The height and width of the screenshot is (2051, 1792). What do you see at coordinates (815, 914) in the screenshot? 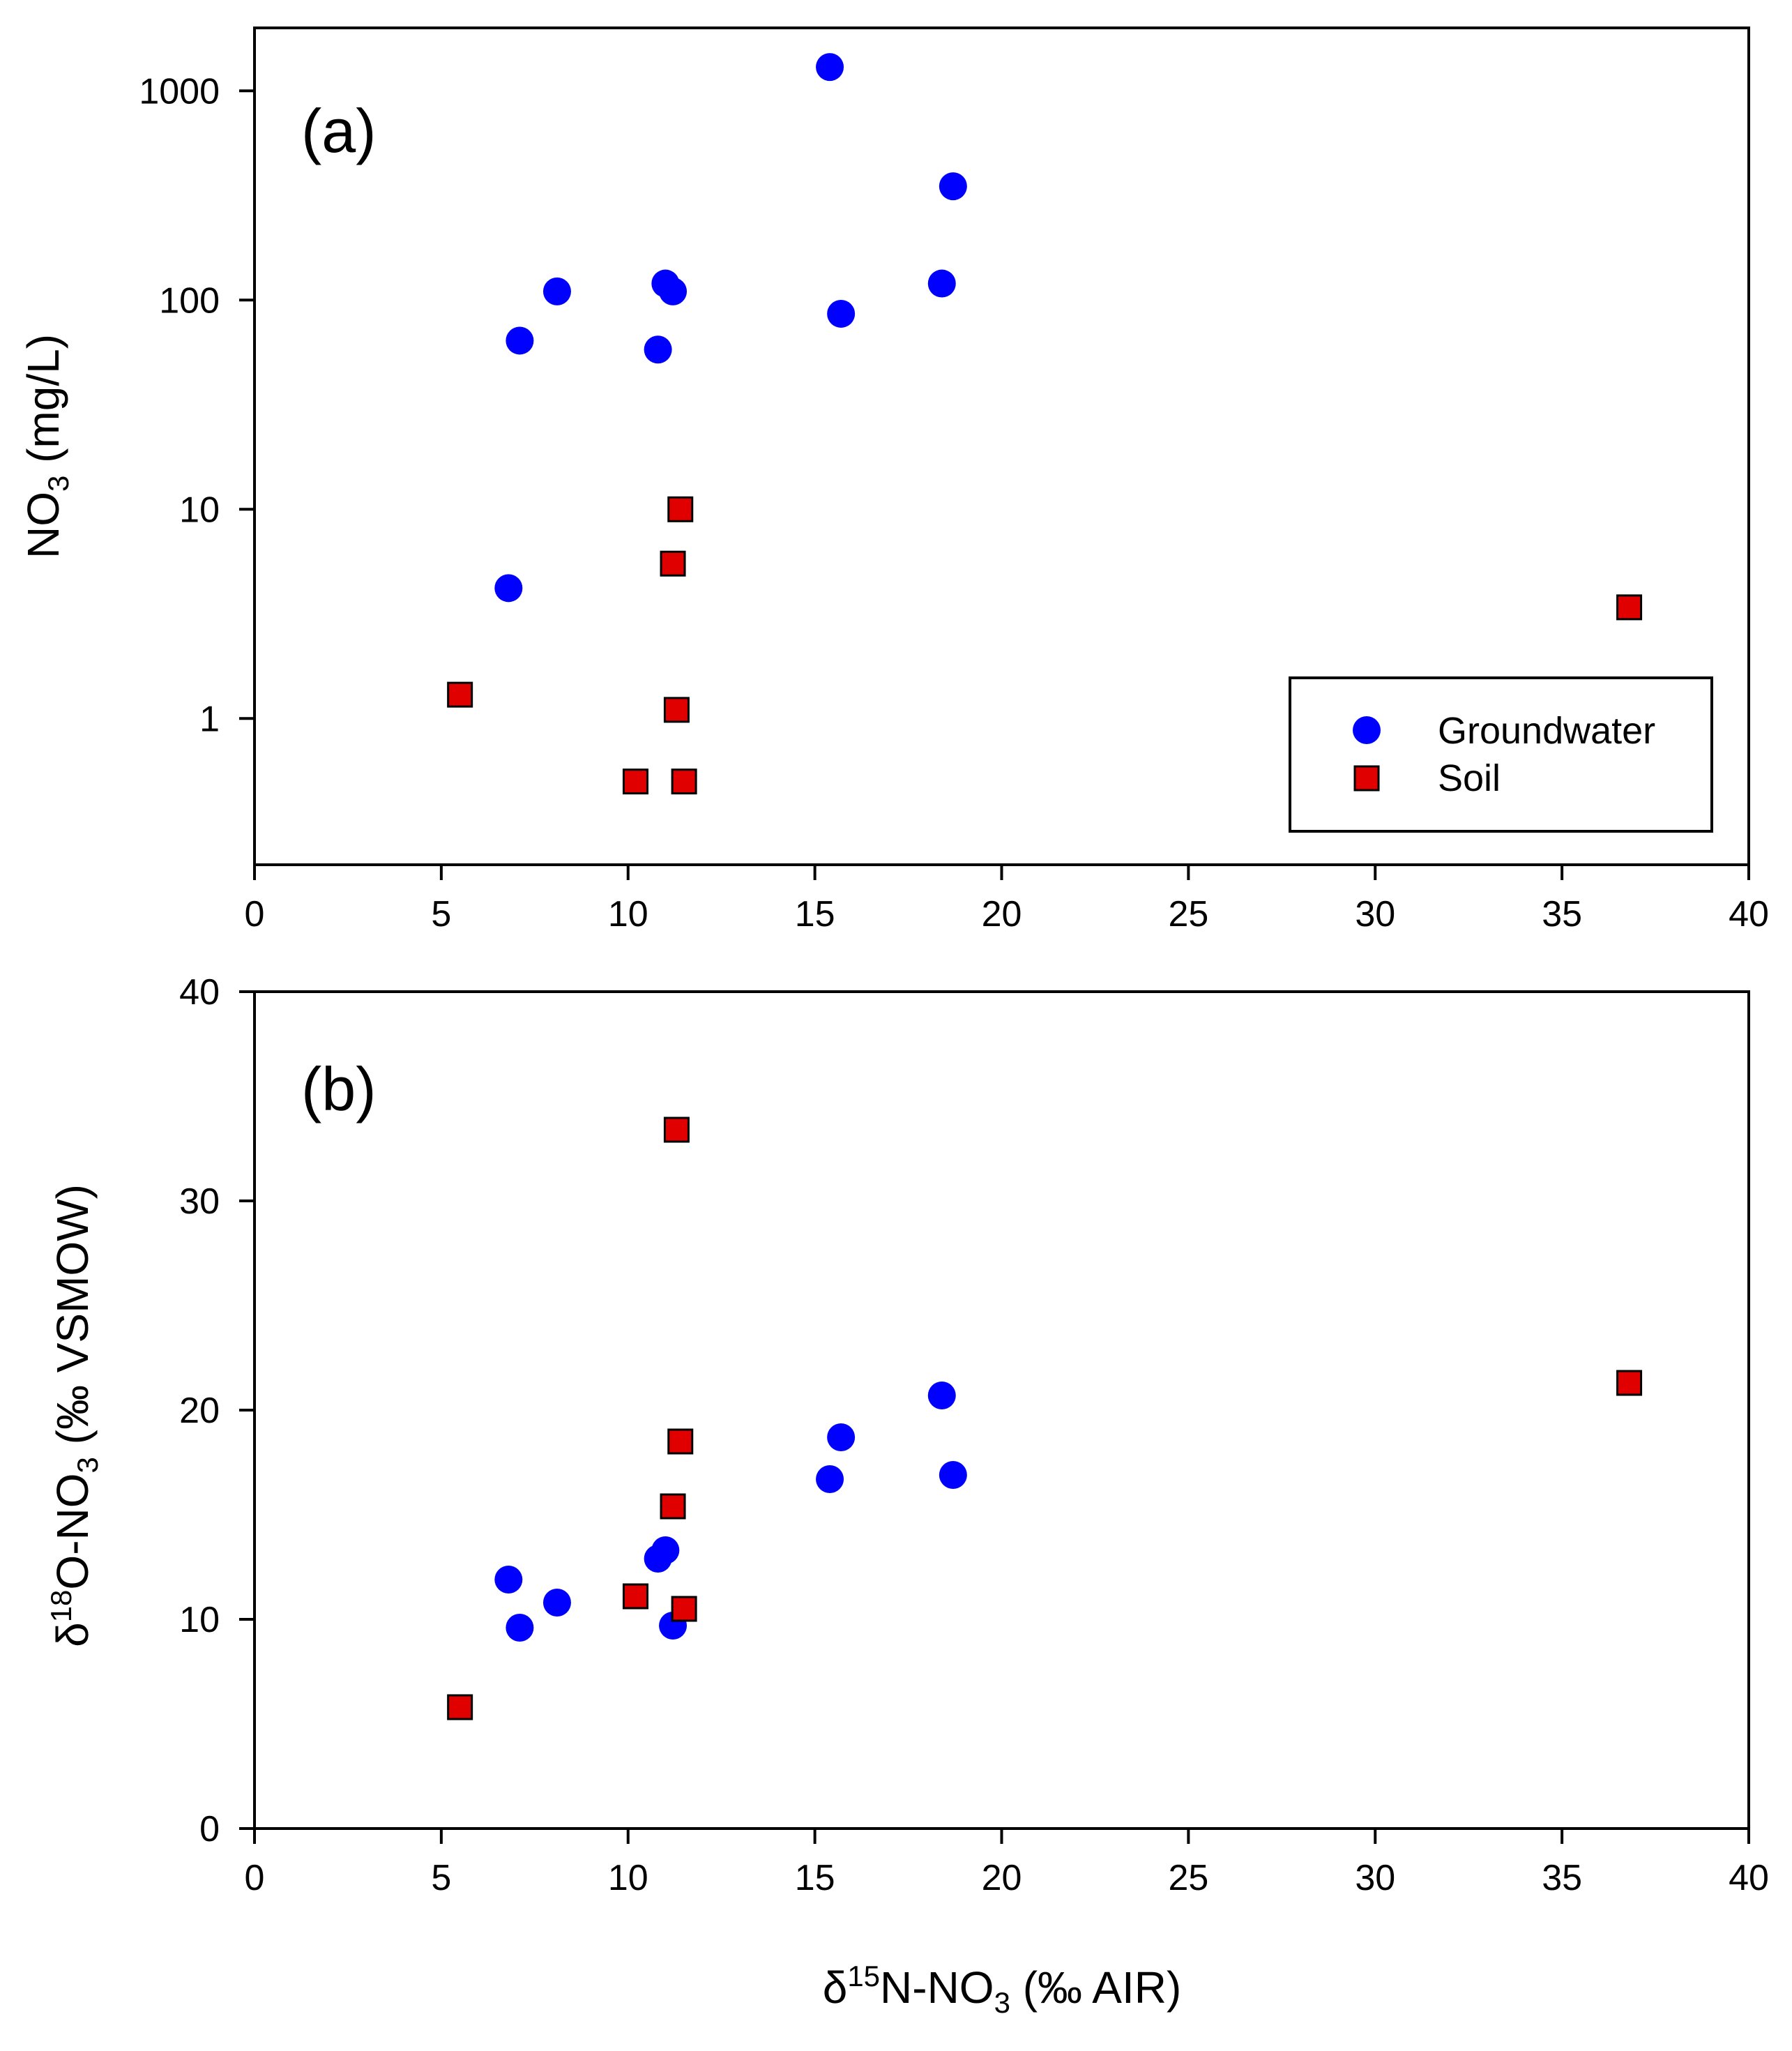
I see `panel-a-x-tick-label: 15` at bounding box center [815, 914].